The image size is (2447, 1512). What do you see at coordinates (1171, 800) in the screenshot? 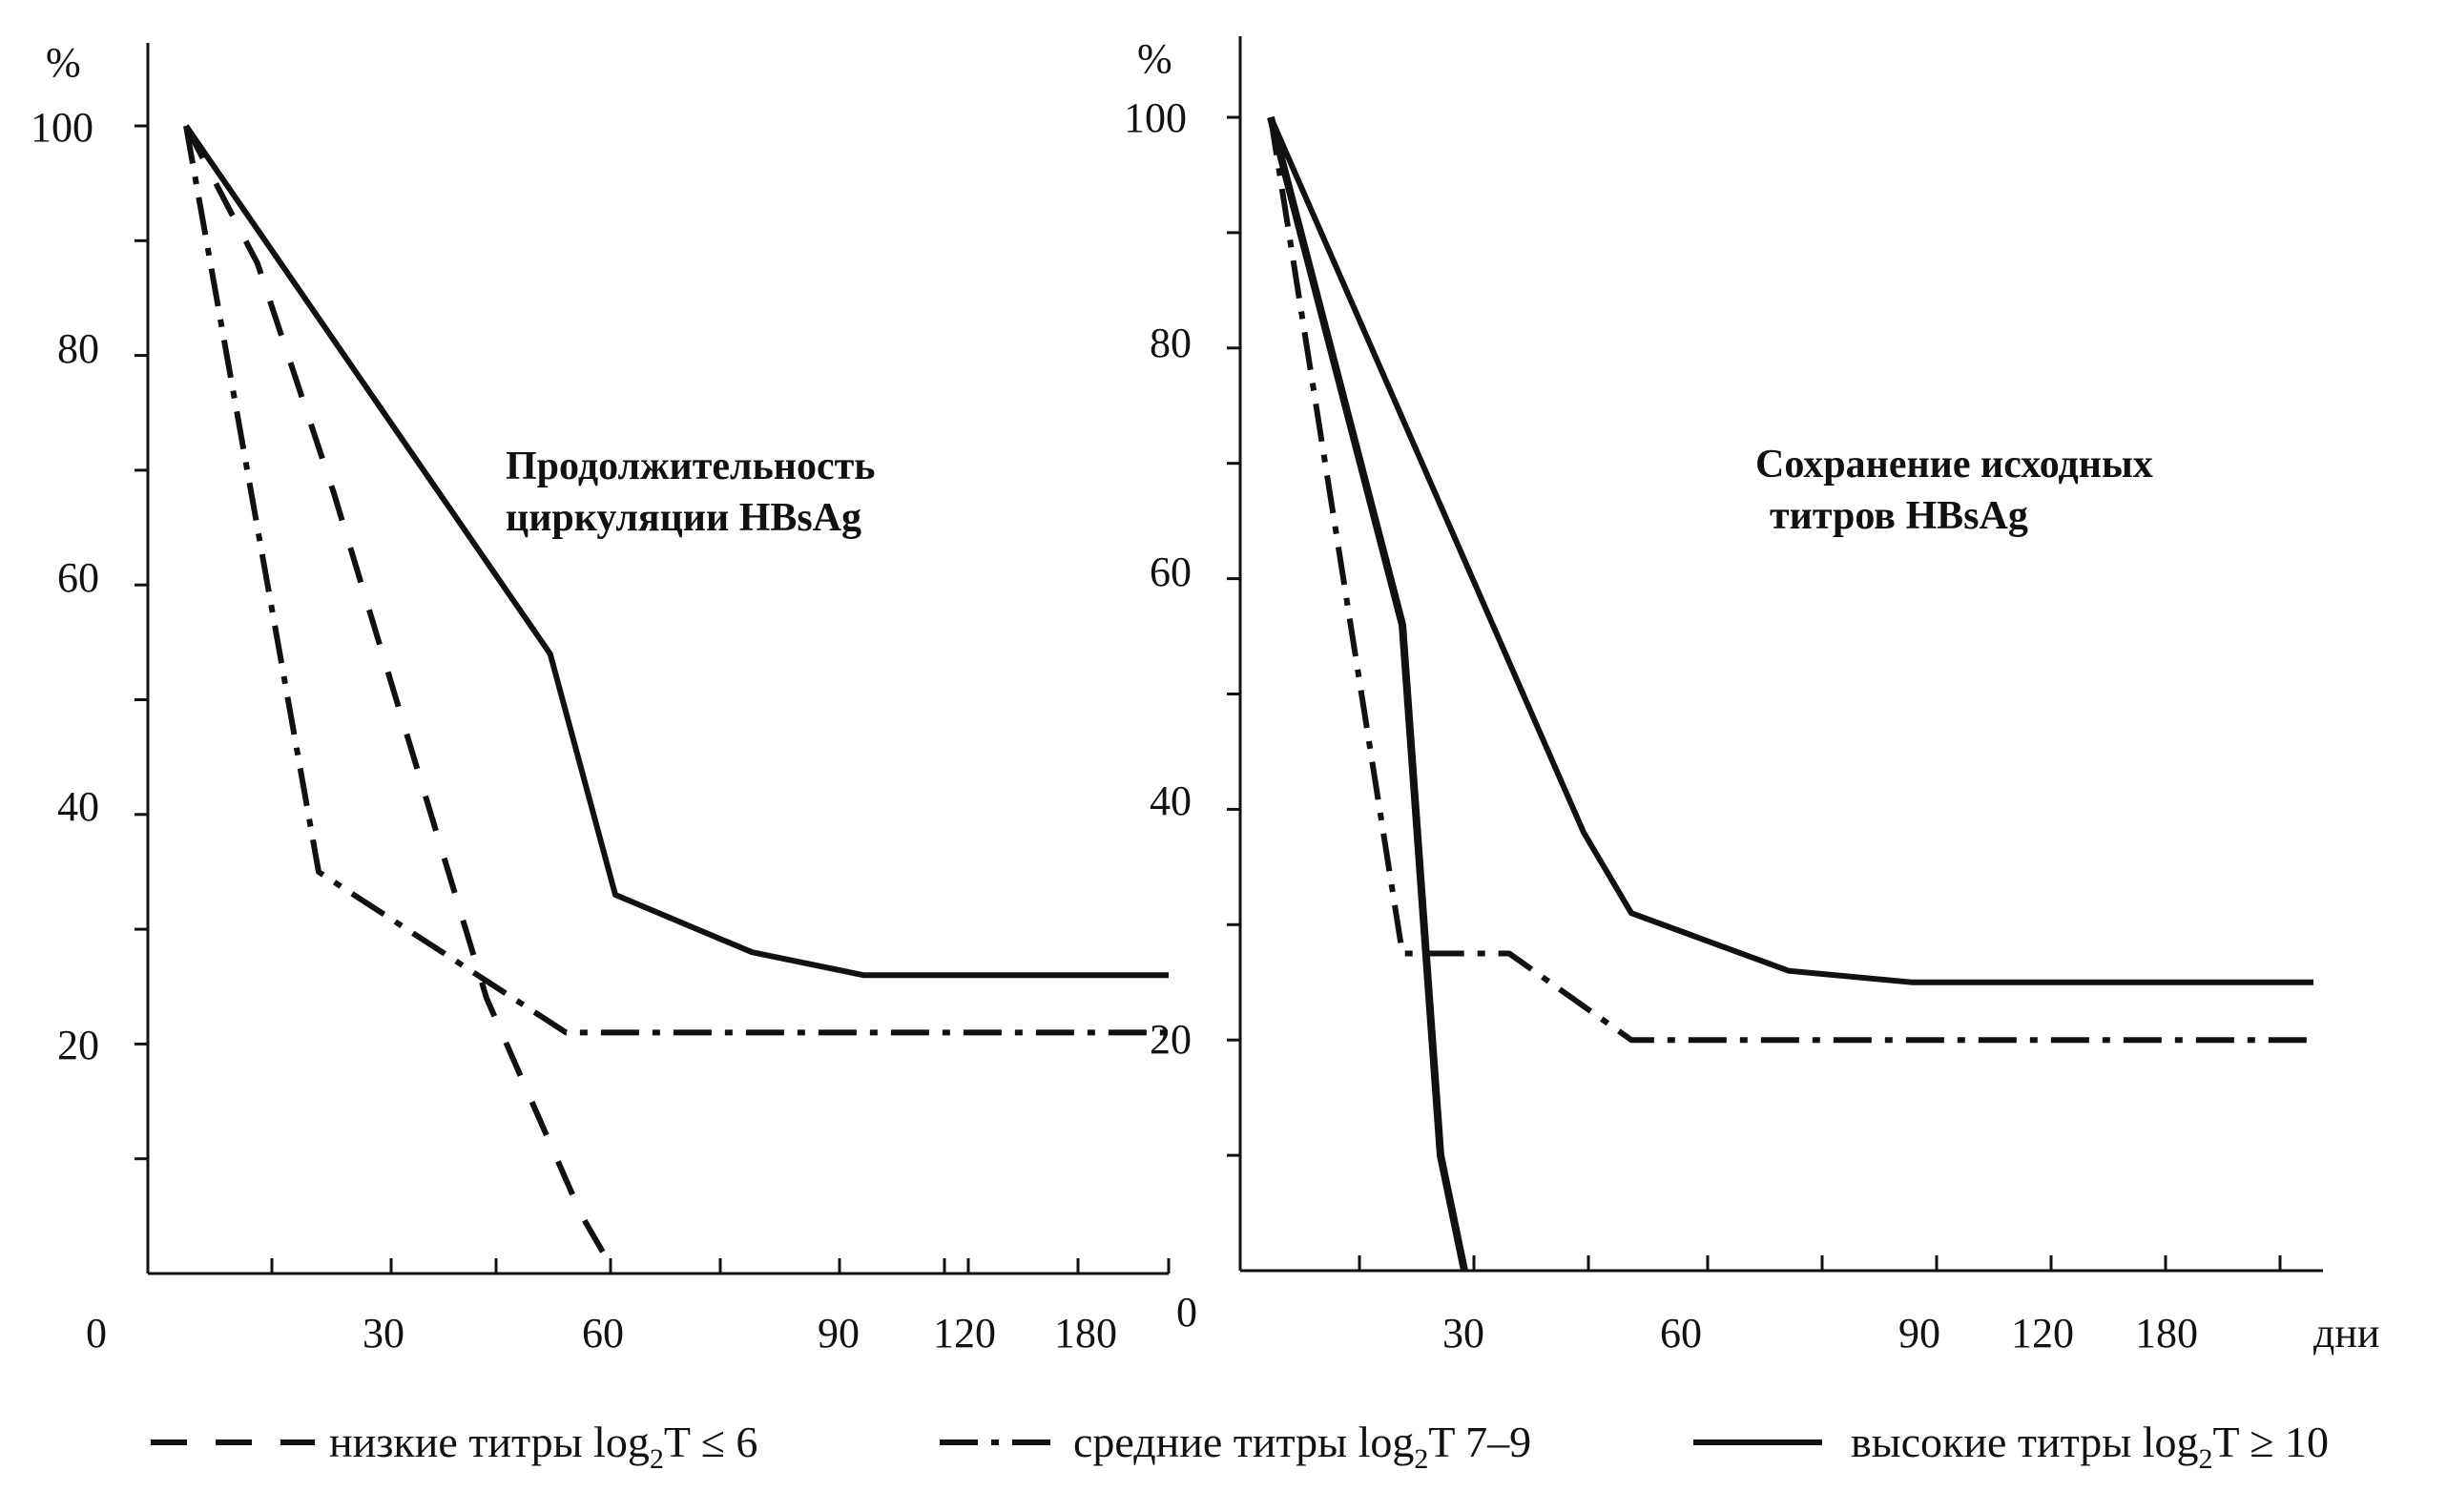
I see `right-y-tick-label-40: 40` at bounding box center [1171, 800].